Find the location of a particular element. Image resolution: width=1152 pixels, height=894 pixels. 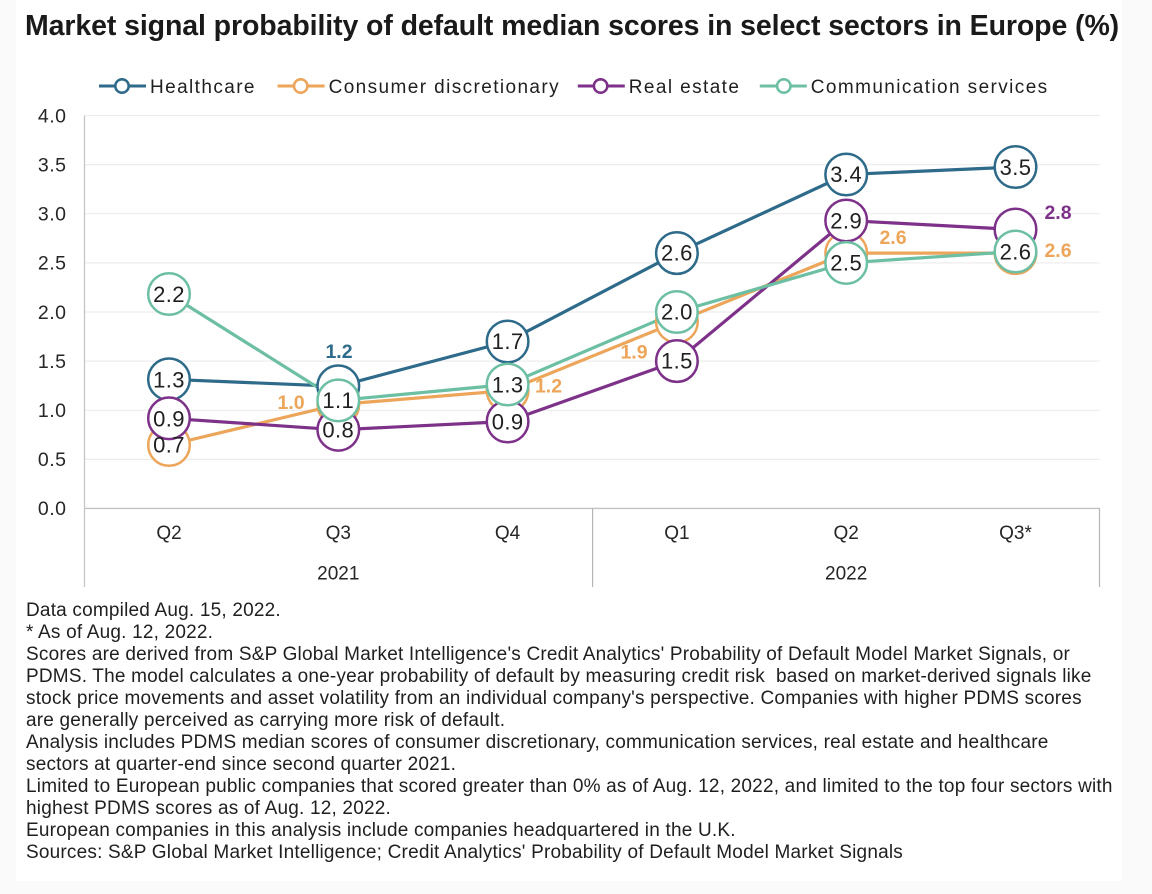

svg-text: 2.8 is located at coordinates (1057, 213).